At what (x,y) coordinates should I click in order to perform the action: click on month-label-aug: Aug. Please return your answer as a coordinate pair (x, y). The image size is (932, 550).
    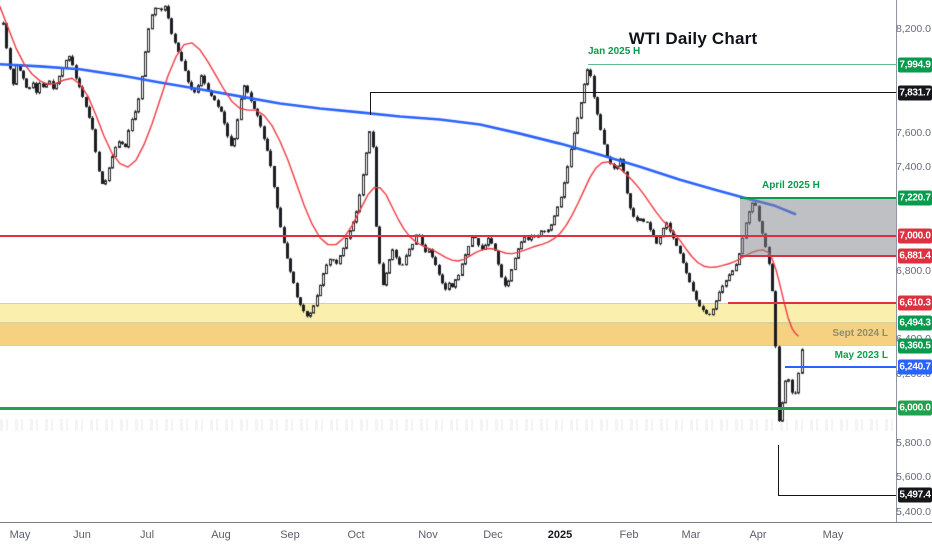
    Looking at the image, I should click on (221, 535).